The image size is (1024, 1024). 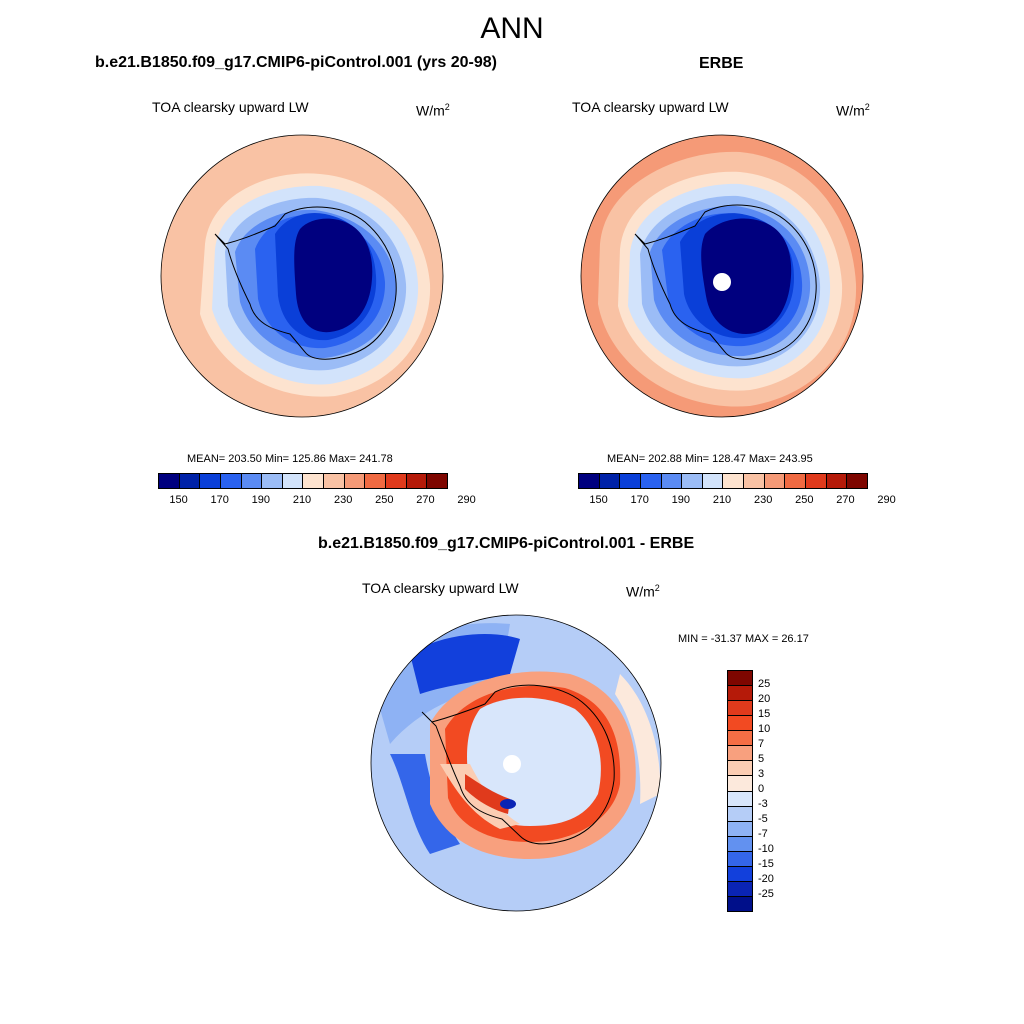 What do you see at coordinates (316, 501) in the screenshot?
I see `panel-1-colorbar-ticks: 150 170 190 210 230 250 270 290` at bounding box center [316, 501].